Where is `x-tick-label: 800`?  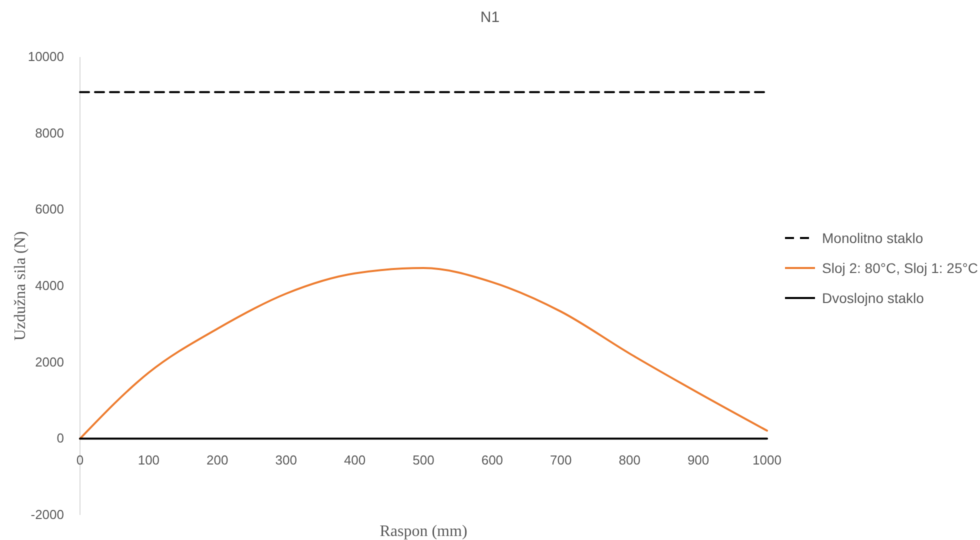 x-tick-label: 800 is located at coordinates (629, 460).